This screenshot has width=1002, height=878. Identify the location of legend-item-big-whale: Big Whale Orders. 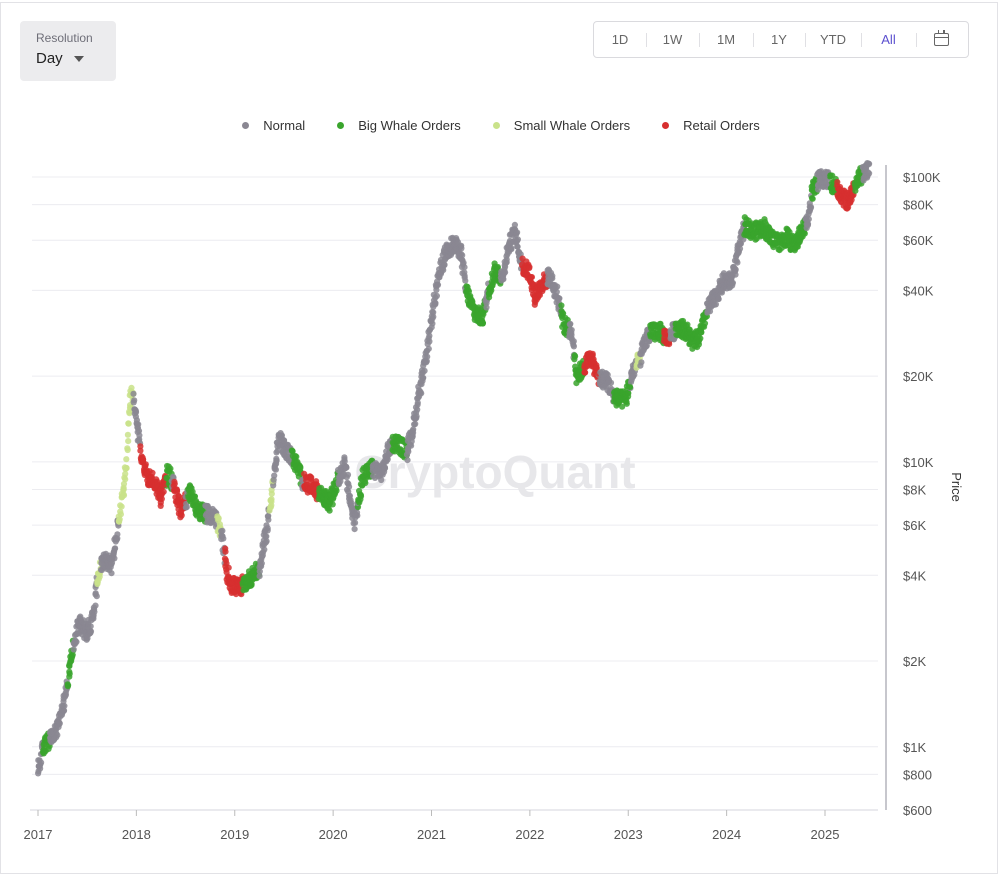
(399, 125).